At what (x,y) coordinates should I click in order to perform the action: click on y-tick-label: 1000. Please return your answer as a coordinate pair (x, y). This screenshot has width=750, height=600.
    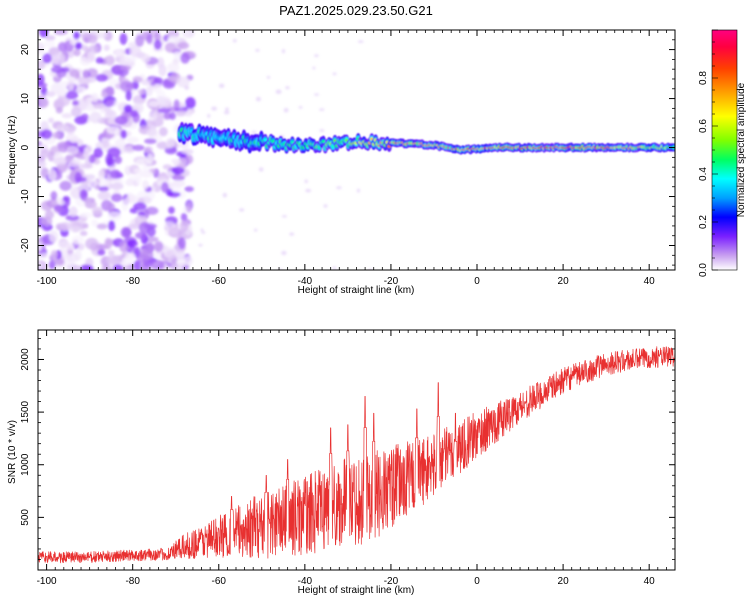
    Looking at the image, I should click on (25, 464).